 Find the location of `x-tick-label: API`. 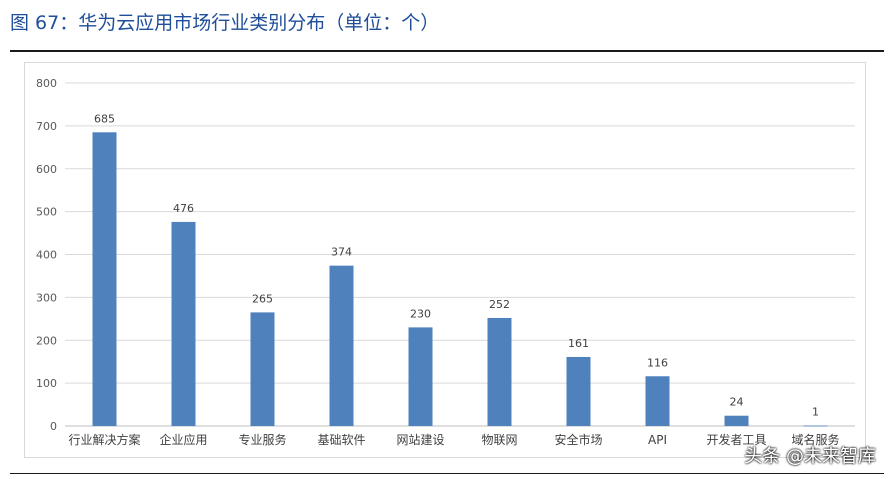

x-tick-label: API is located at coordinates (657, 440).